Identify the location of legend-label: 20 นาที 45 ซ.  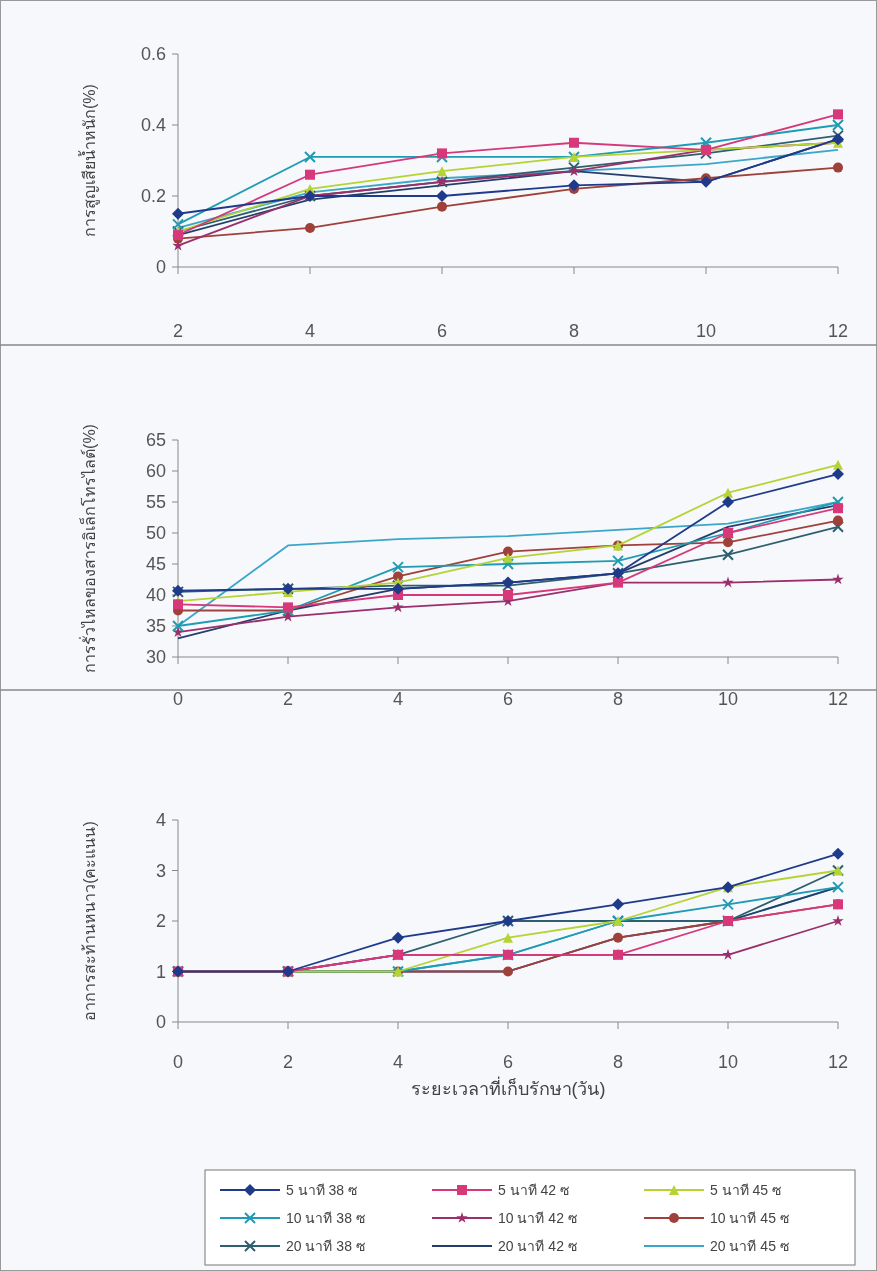
(750, 1246).